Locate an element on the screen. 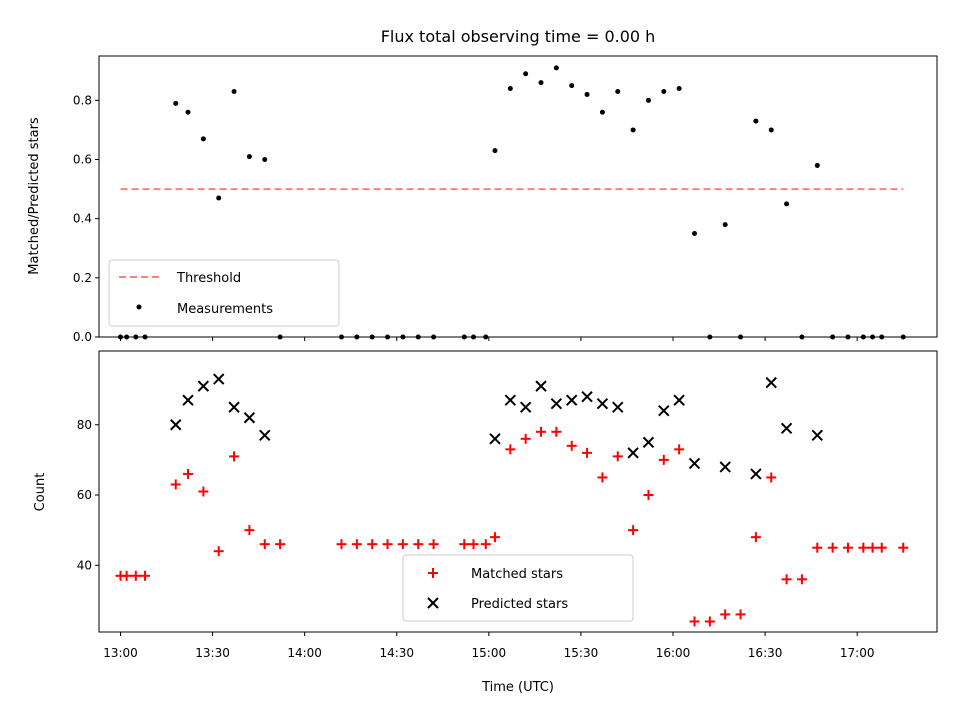  top-legend-box is located at coordinates (224, 293).